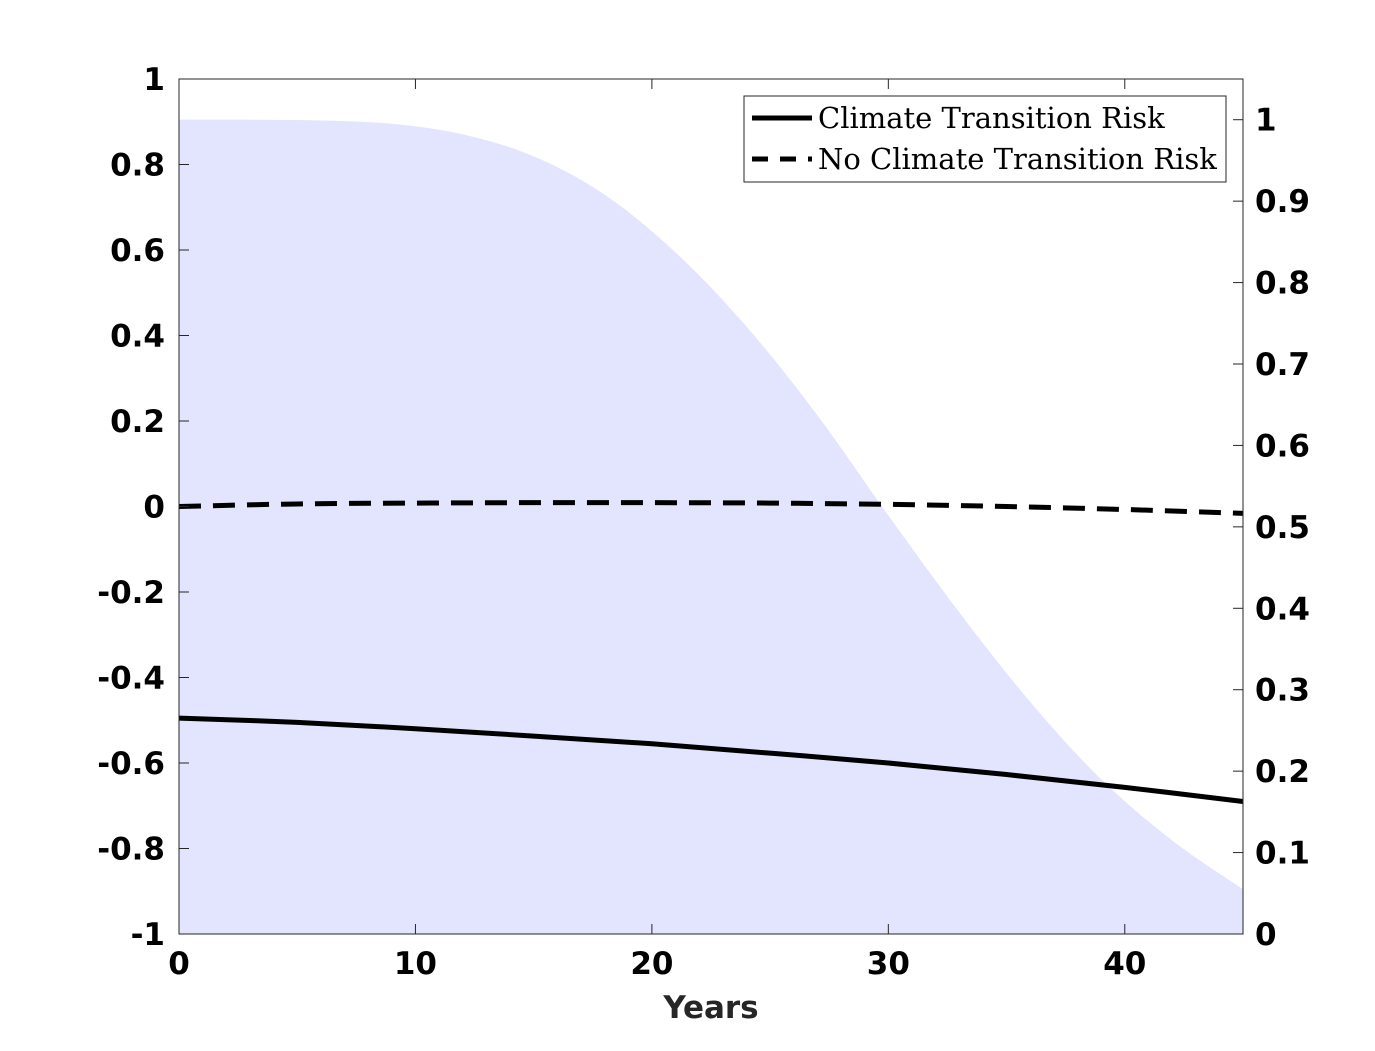  What do you see at coordinates (131, 764) in the screenshot?
I see `y-left-tick-label: -0.6` at bounding box center [131, 764].